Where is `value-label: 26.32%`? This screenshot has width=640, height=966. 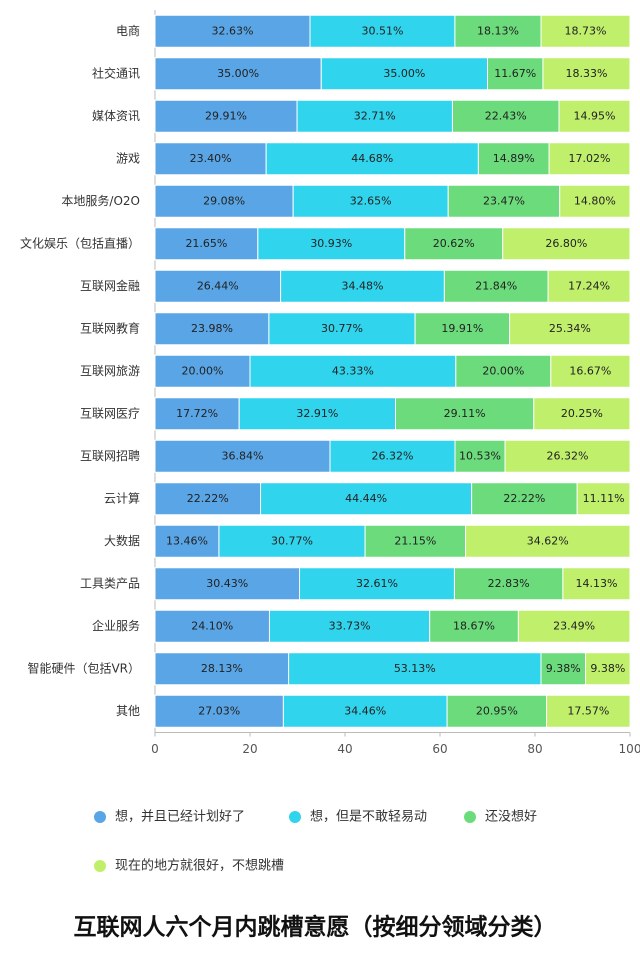 value-label: 26.32% is located at coordinates (393, 455).